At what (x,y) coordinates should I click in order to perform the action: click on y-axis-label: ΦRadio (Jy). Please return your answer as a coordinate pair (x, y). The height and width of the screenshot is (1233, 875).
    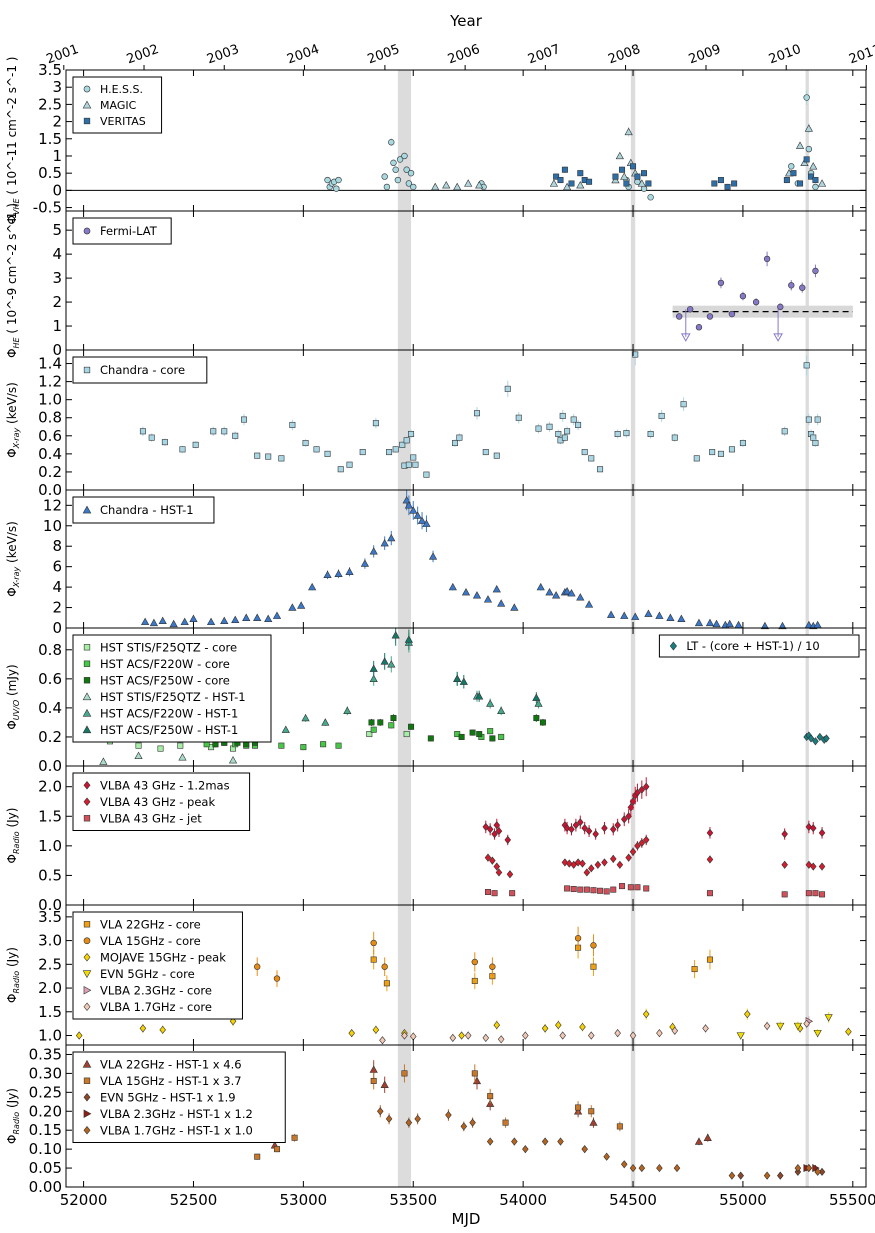
    Looking at the image, I should click on (13, 975).